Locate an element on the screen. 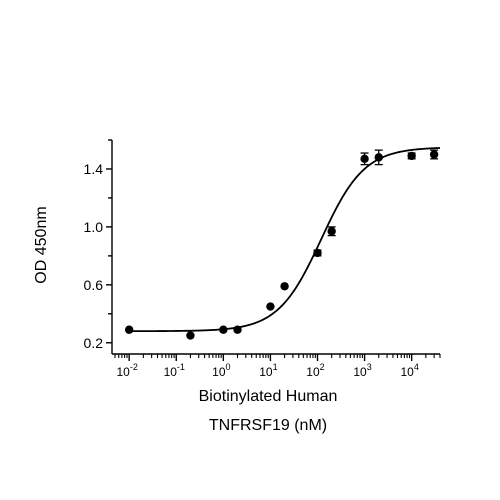  x-tick-label: 10² is located at coordinates (315, 370).